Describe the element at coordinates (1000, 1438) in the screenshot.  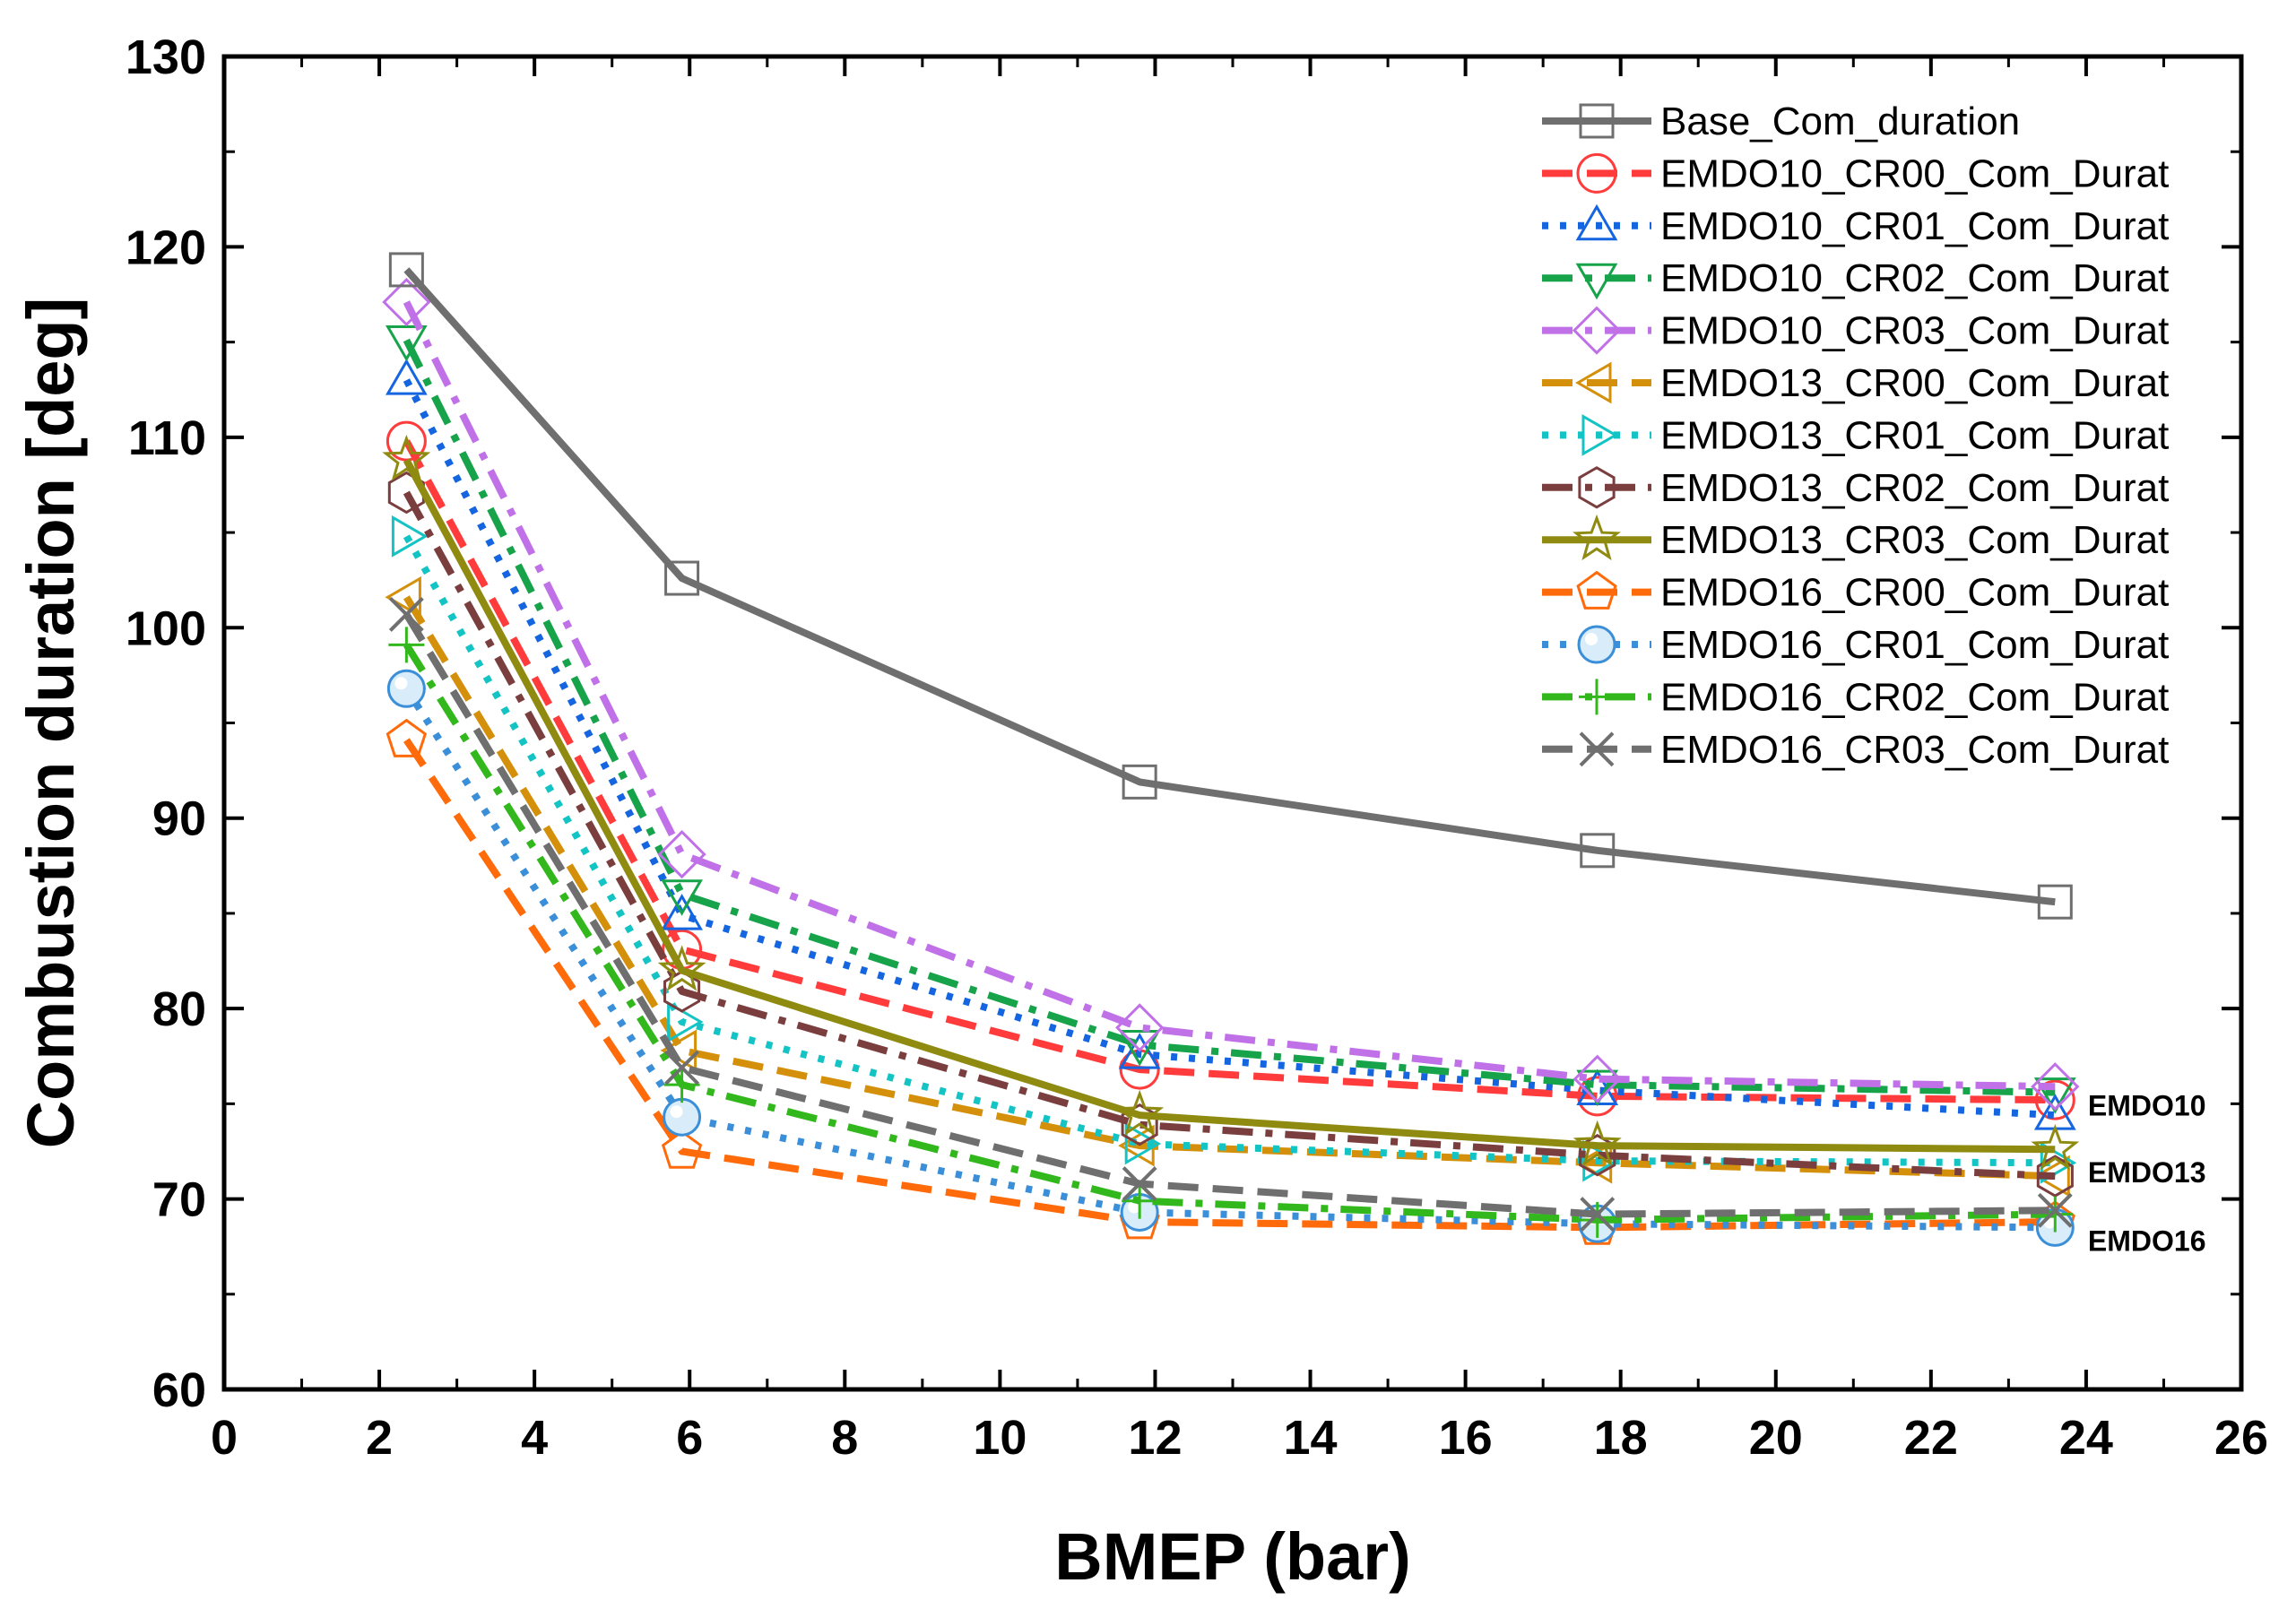
I see `x-tick-label: 10` at that location.